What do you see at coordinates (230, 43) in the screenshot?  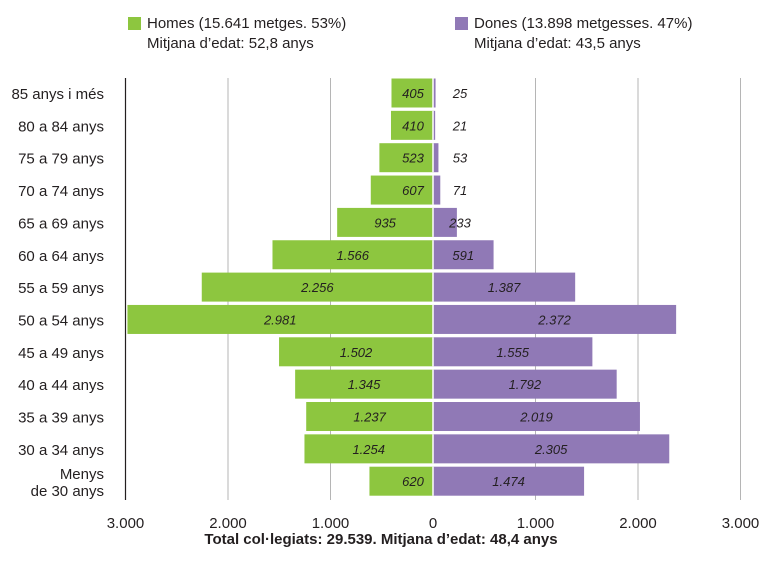 I see `legend-homes-mean-age: Mitjana d’edat: 52,8 anys` at bounding box center [230, 43].